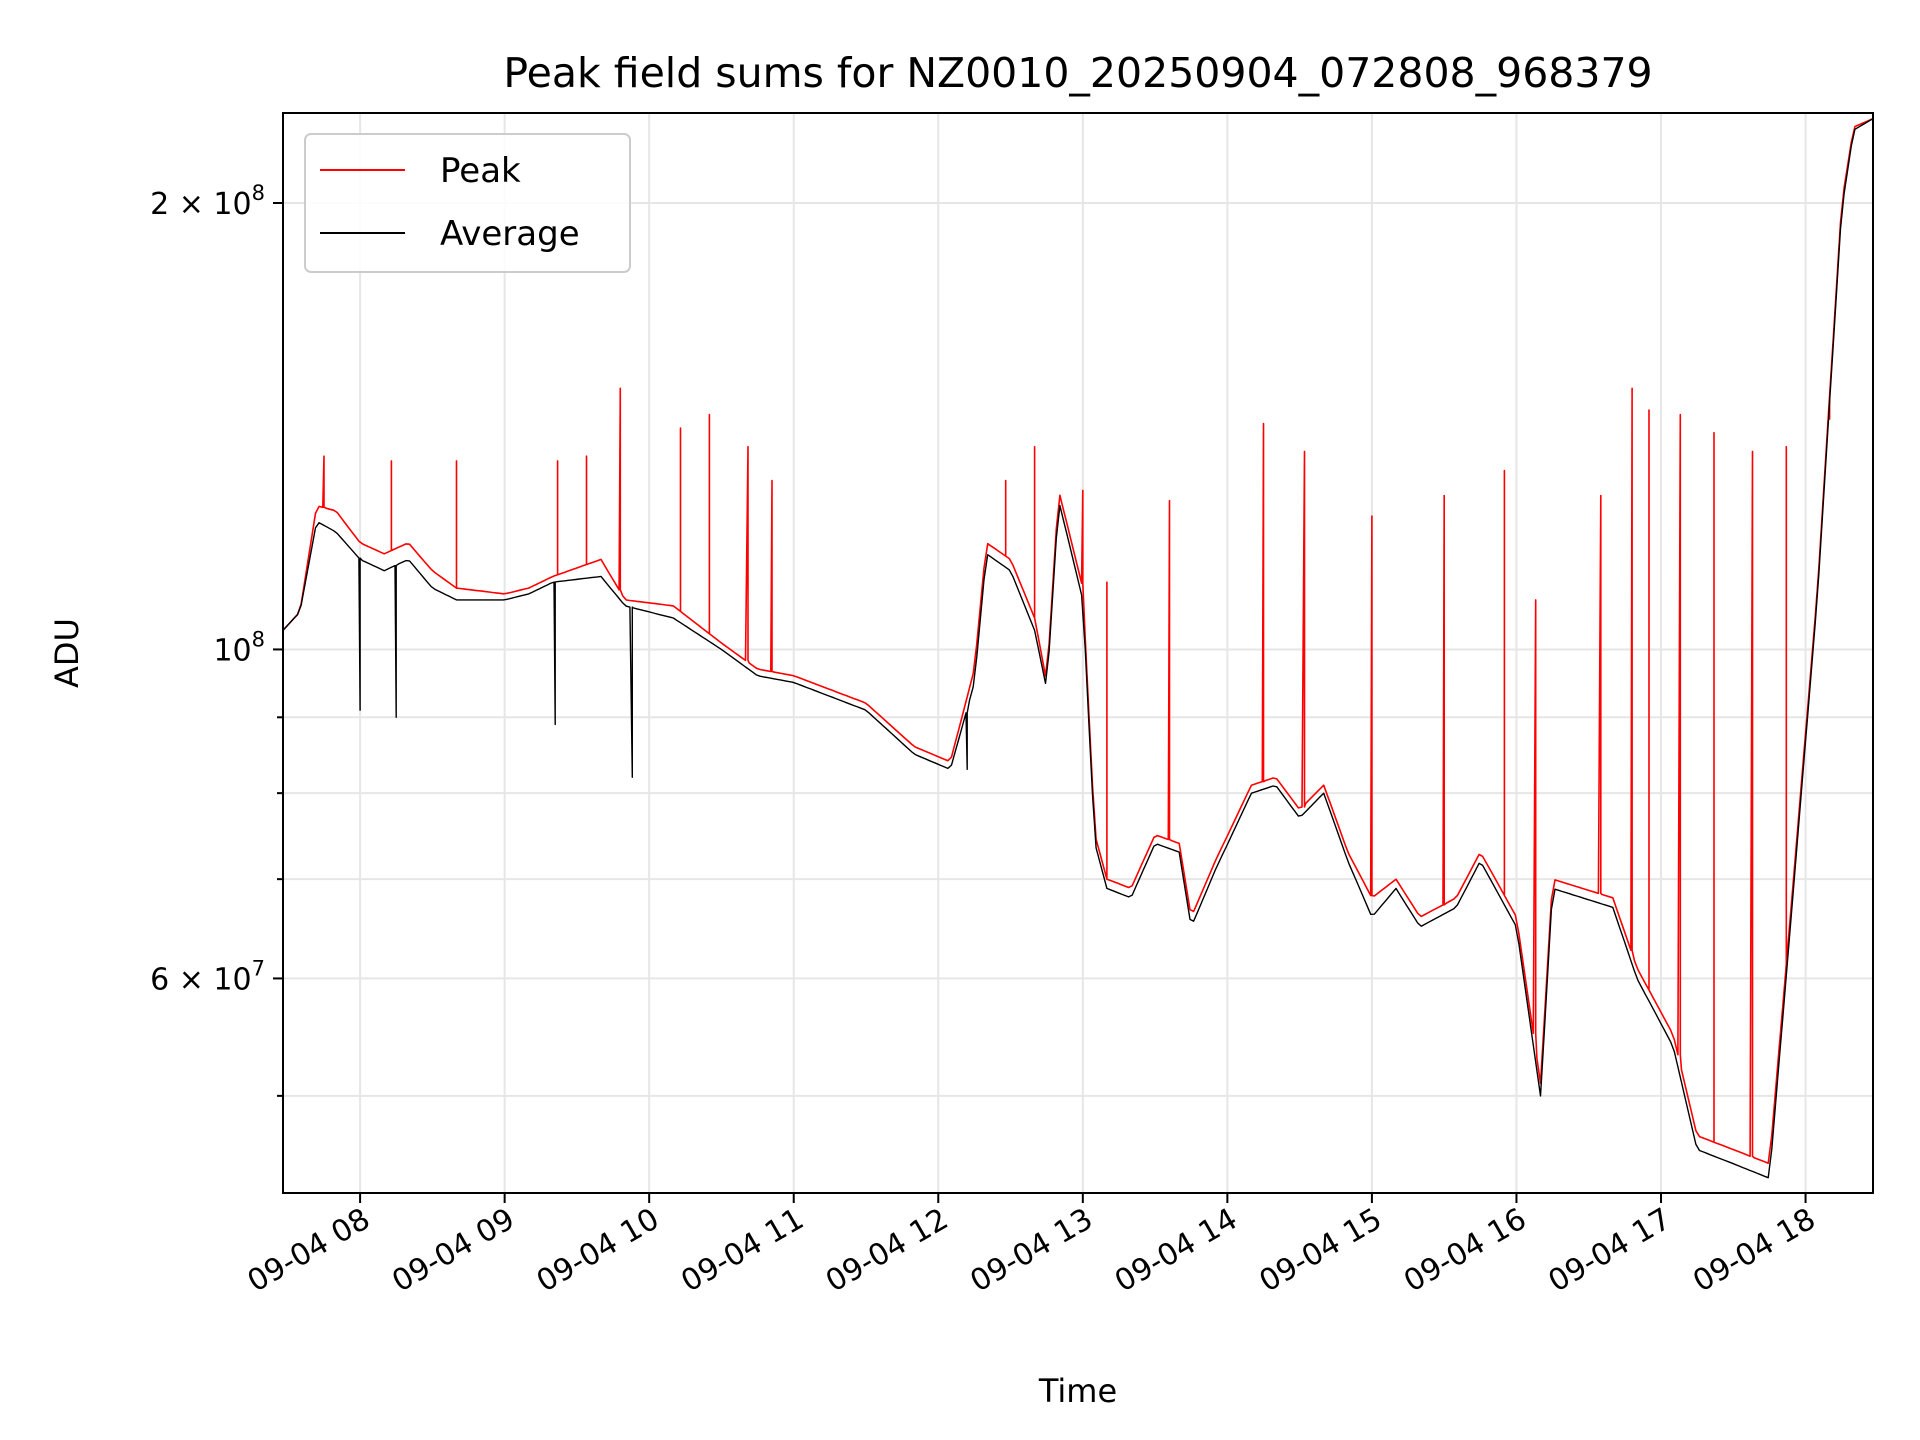 This screenshot has height=1440, width=1920. I want to click on y-axis: 6 × 107 108 2 × 108, so click(216, 639).